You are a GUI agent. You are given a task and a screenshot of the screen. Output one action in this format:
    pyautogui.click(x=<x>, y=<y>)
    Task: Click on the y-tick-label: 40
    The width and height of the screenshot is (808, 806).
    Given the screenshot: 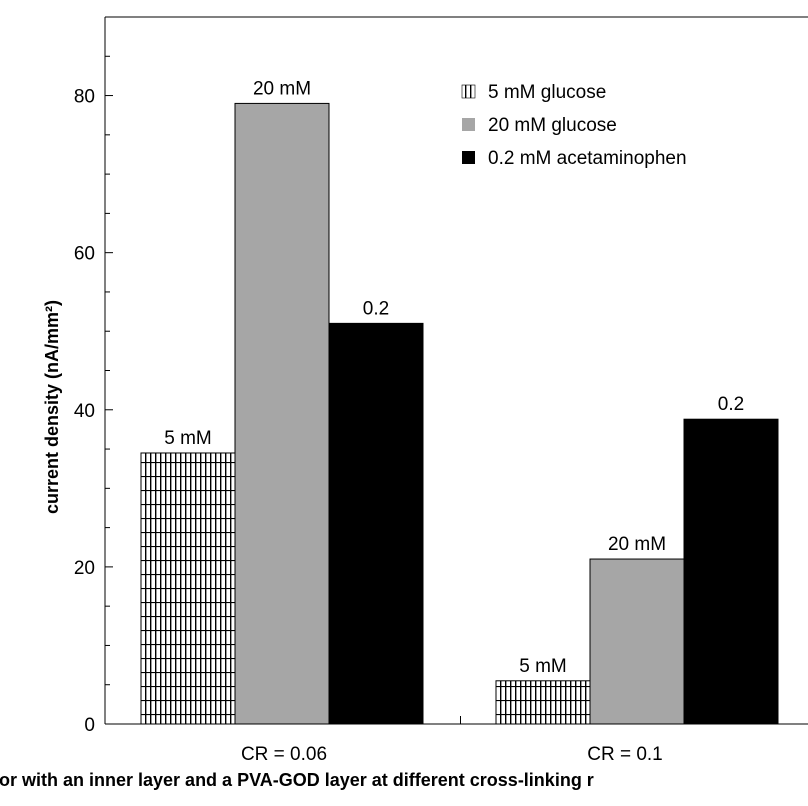 What is the action you would take?
    pyautogui.click(x=84, y=411)
    